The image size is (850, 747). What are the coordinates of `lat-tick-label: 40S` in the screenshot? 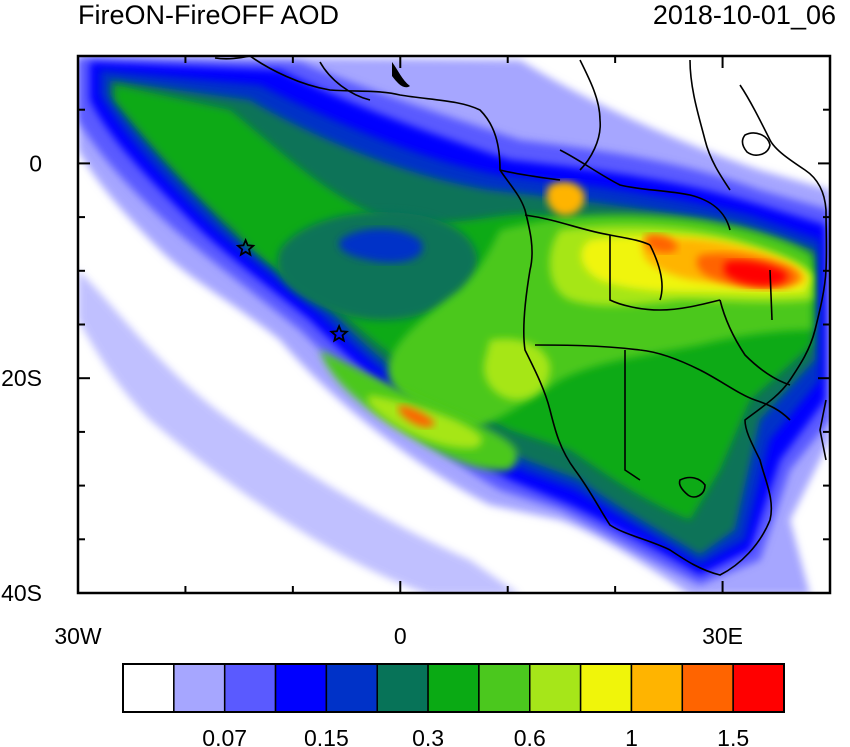 It's located at (21, 593).